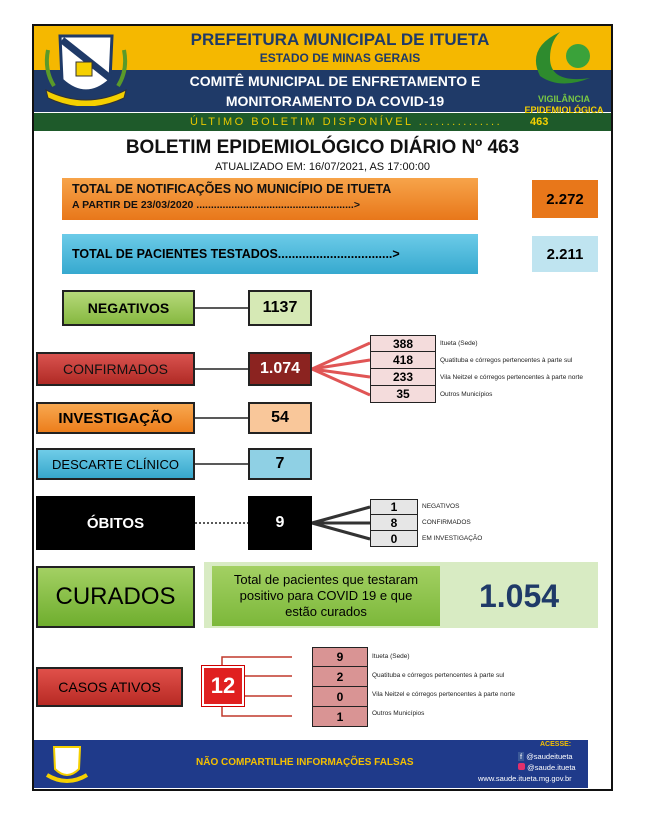  Describe the element at coordinates (403, 343) in the screenshot. I see `confirmed-sede-value: 388` at that location.